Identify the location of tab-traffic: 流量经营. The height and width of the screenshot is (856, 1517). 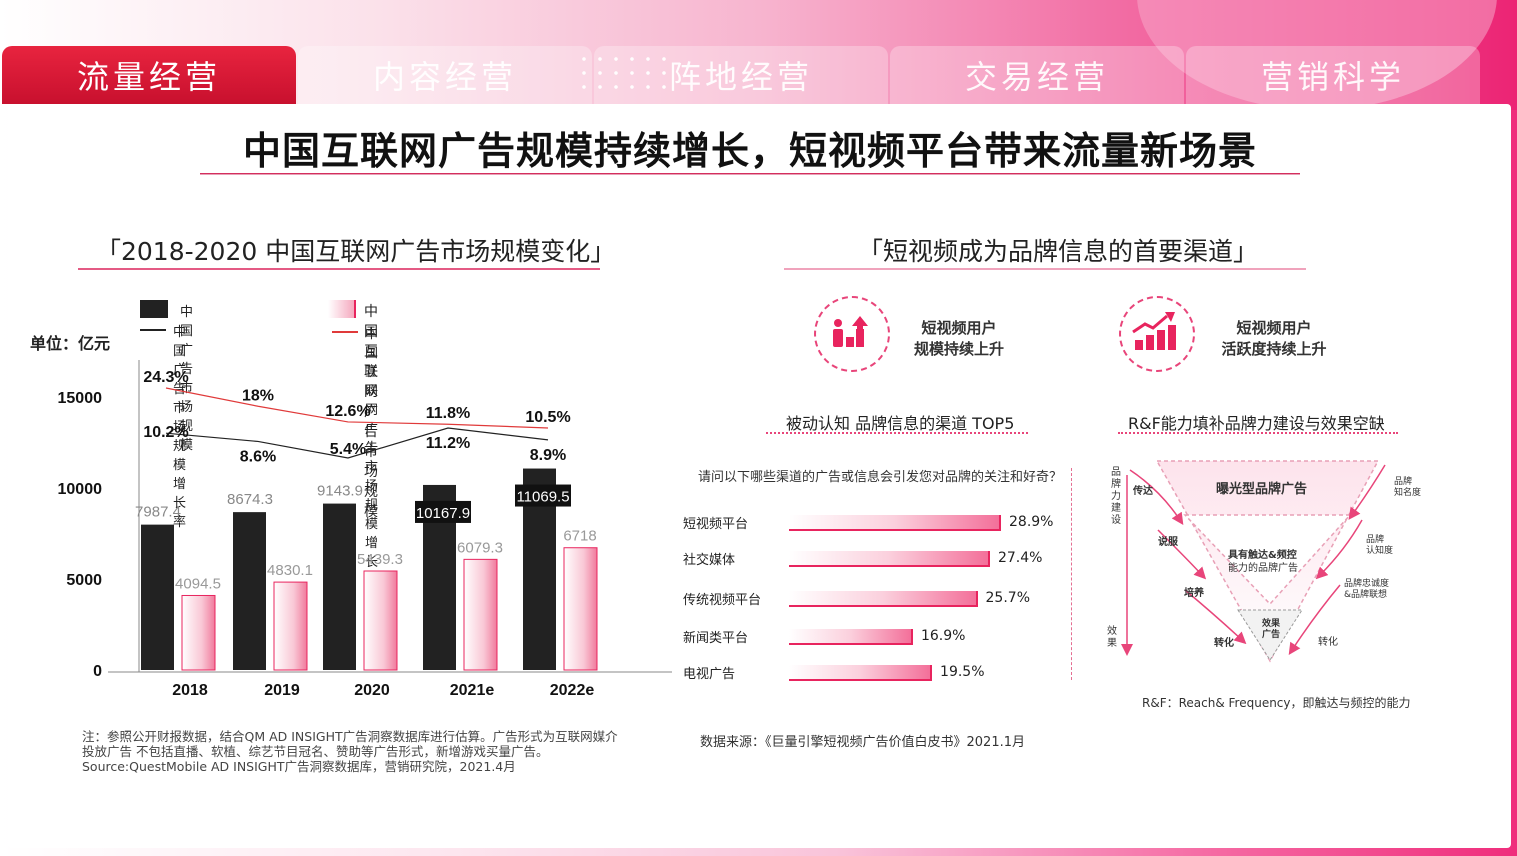
(149, 75).